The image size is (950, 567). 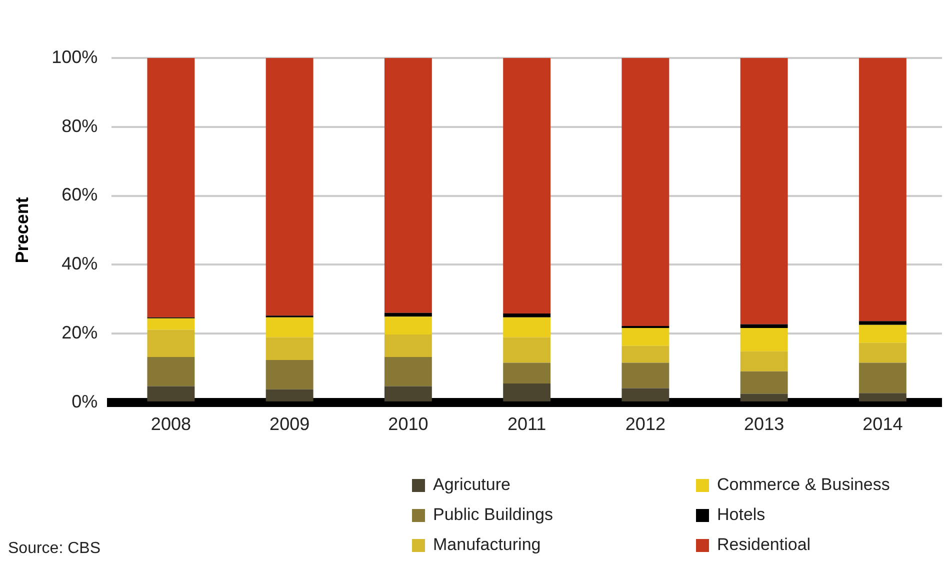 What do you see at coordinates (408, 424) in the screenshot?
I see `x-tick-label: 2010` at bounding box center [408, 424].